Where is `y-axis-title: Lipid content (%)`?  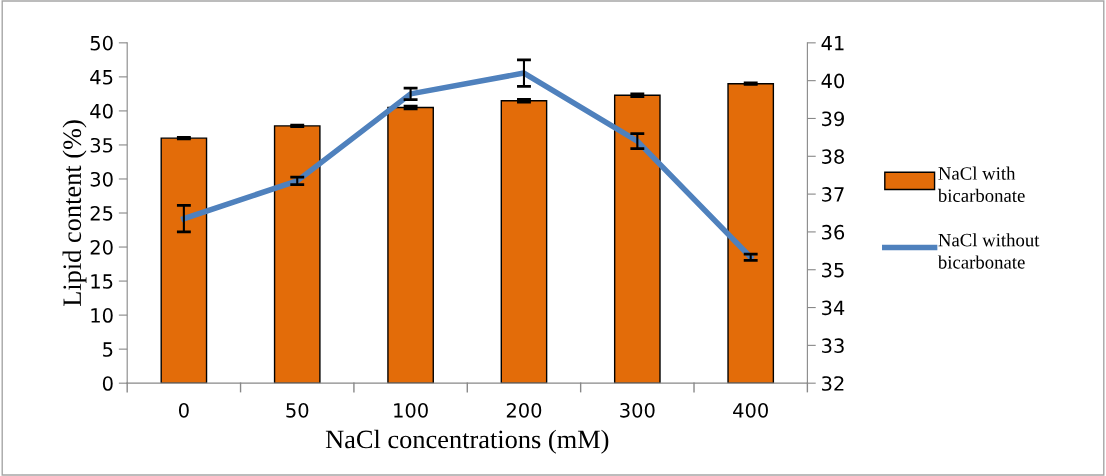
y-axis-title: Lipid content (%) is located at coordinates (74, 213).